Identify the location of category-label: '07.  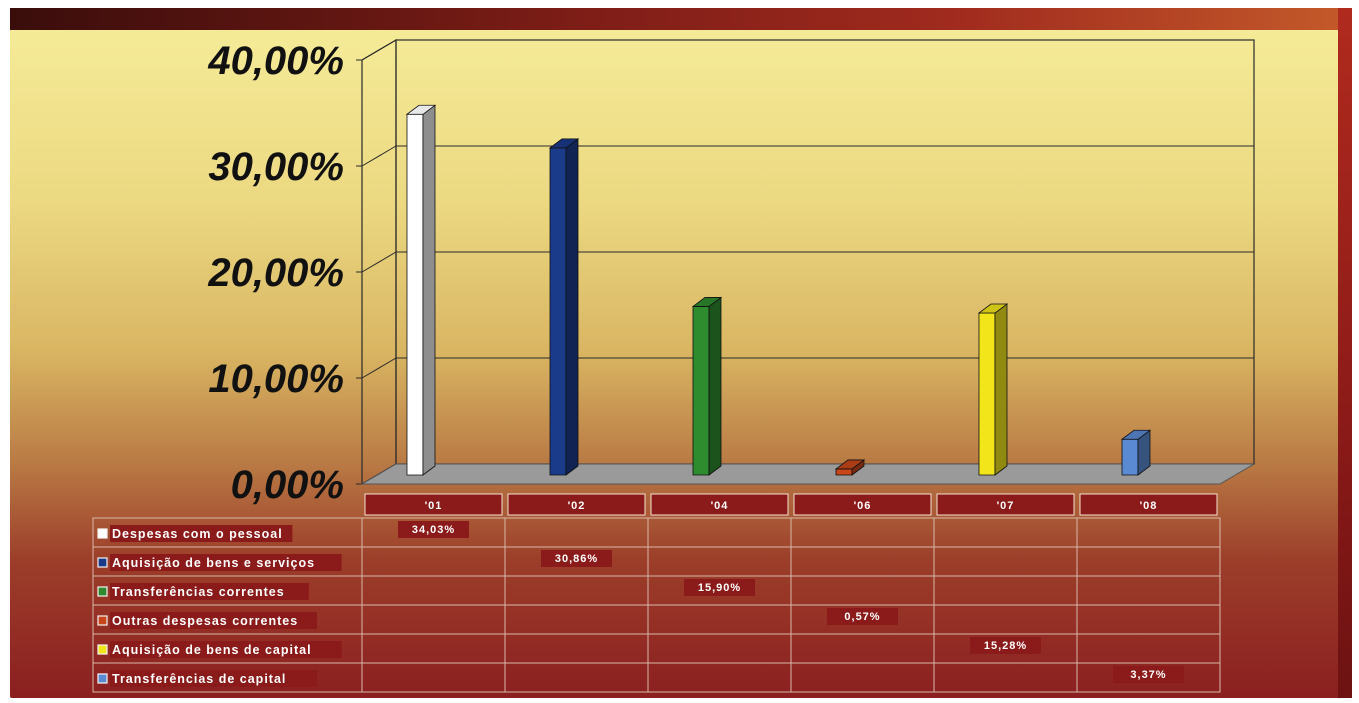
(1006, 506).